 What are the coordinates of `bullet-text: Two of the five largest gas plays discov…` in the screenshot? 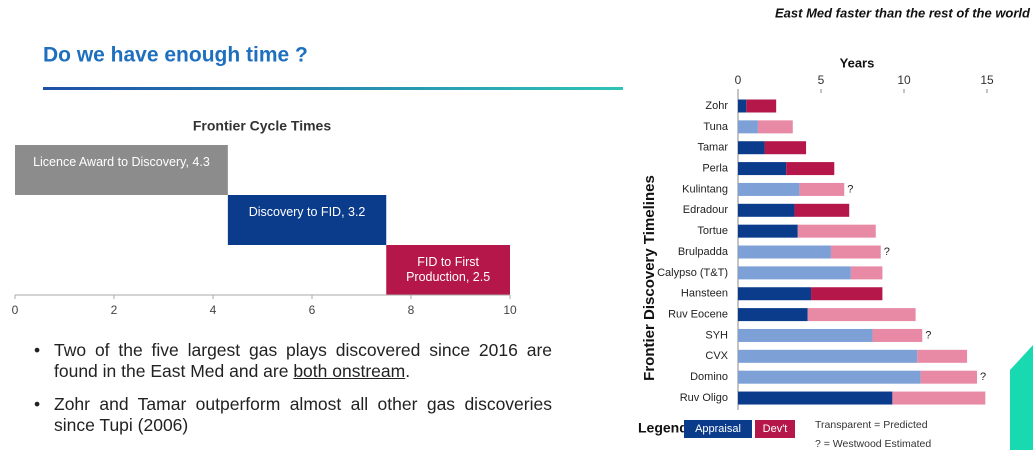 It's located at (303, 360).